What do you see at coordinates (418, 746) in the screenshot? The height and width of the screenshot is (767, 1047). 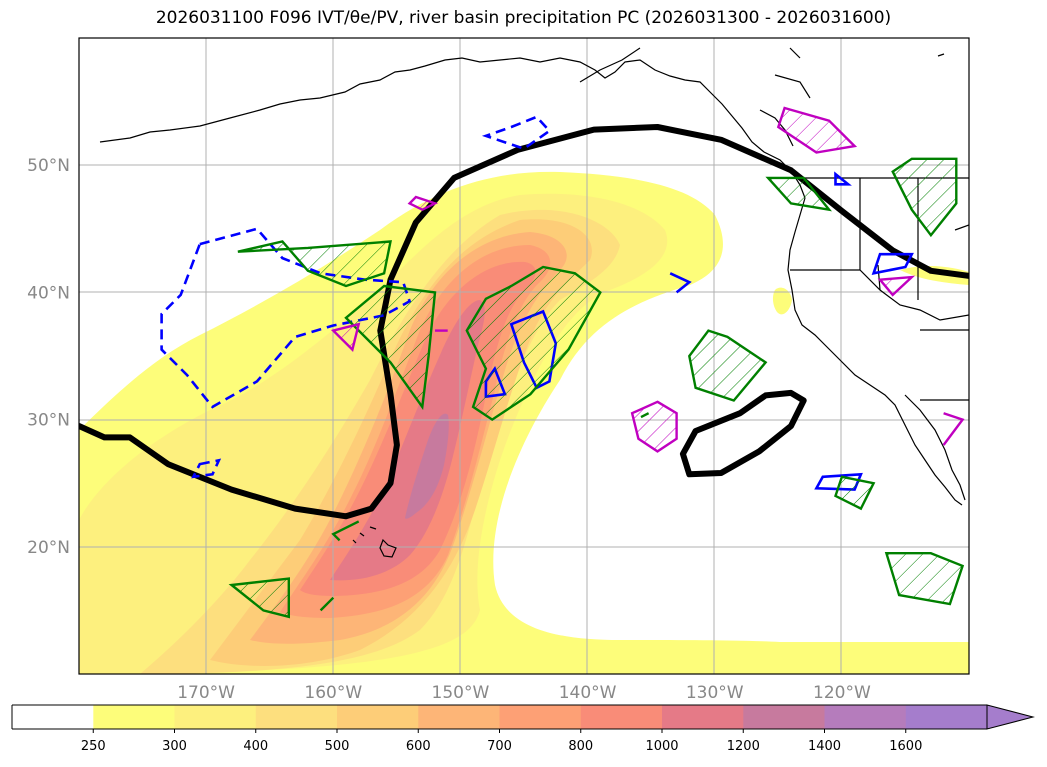 I see `colorbar-tick-label: 600` at bounding box center [418, 746].